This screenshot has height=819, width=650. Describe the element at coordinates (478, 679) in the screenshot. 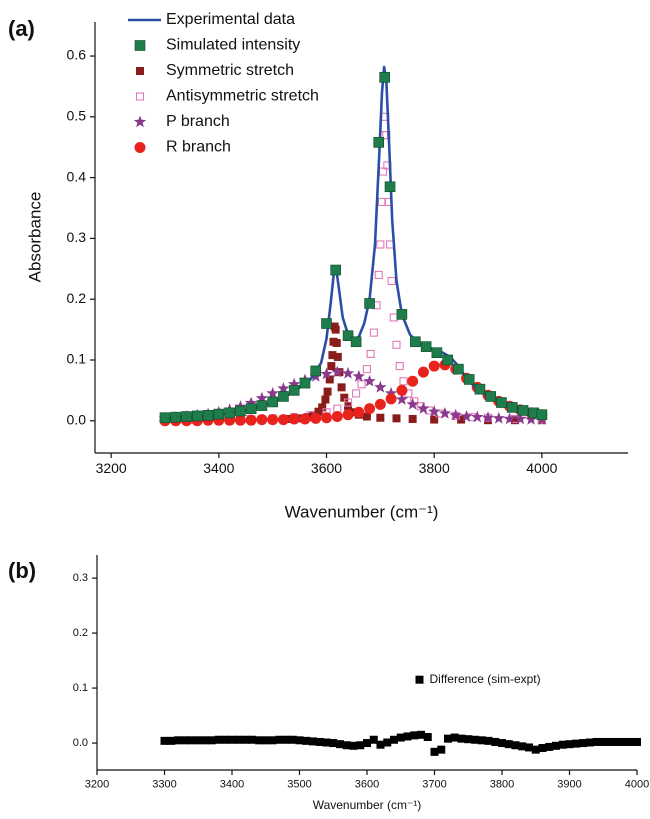

I see `legend: Difference (sim-expt)` at that location.